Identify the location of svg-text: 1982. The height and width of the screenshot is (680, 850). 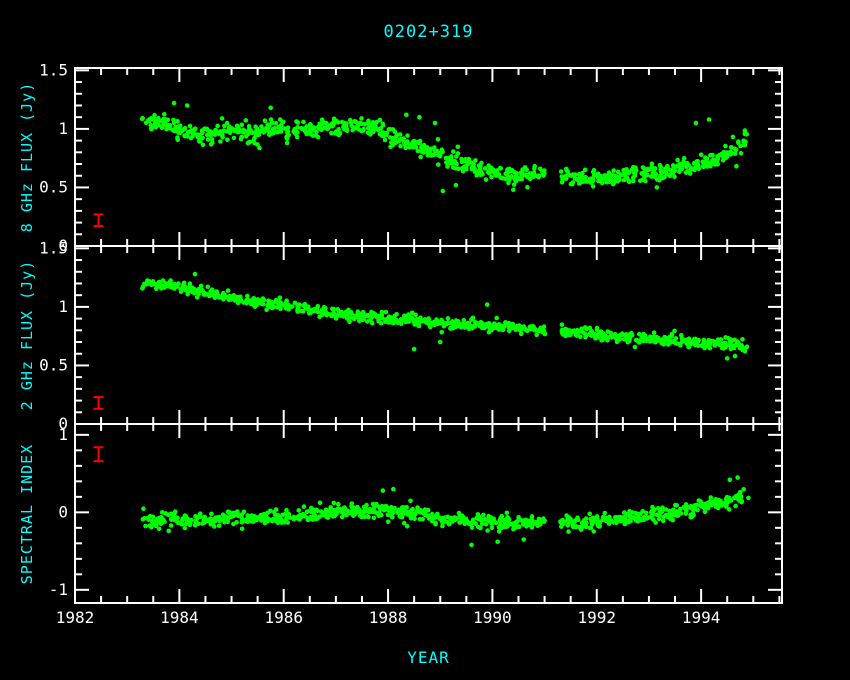
(75, 617).